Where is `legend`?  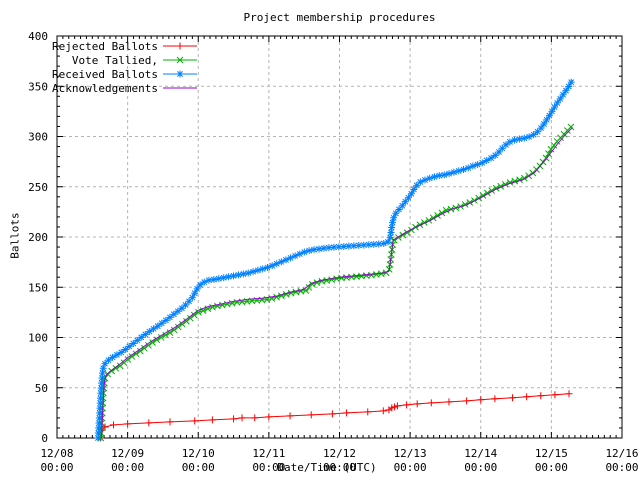 legend is located at coordinates (180, 65).